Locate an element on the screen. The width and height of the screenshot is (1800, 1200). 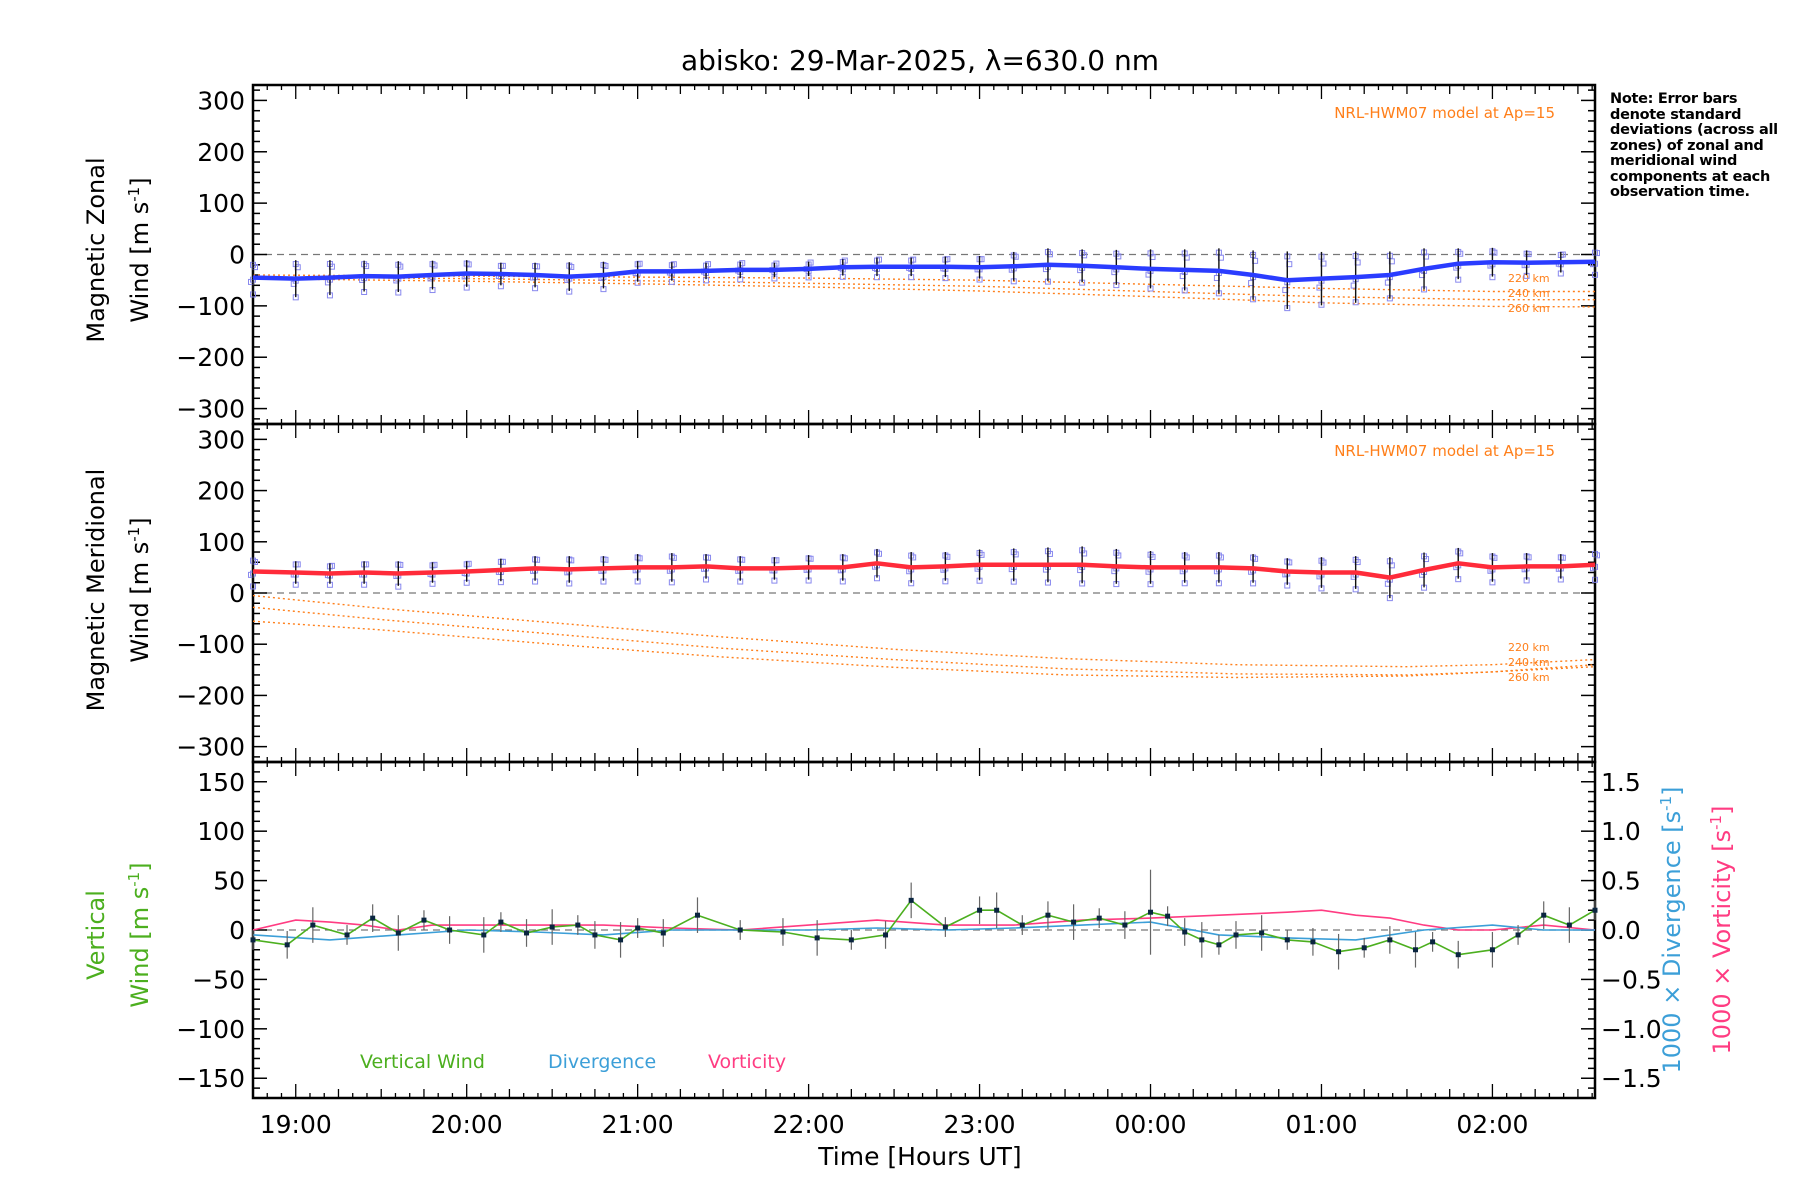
x-tick-label: 19:00 is located at coordinates (296, 1124).